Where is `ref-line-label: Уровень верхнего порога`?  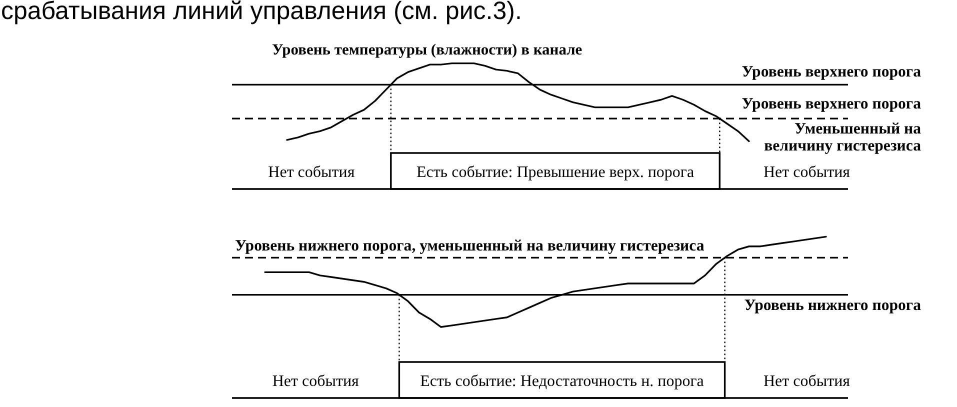 ref-line-label: Уровень верхнего порога is located at coordinates (832, 72).